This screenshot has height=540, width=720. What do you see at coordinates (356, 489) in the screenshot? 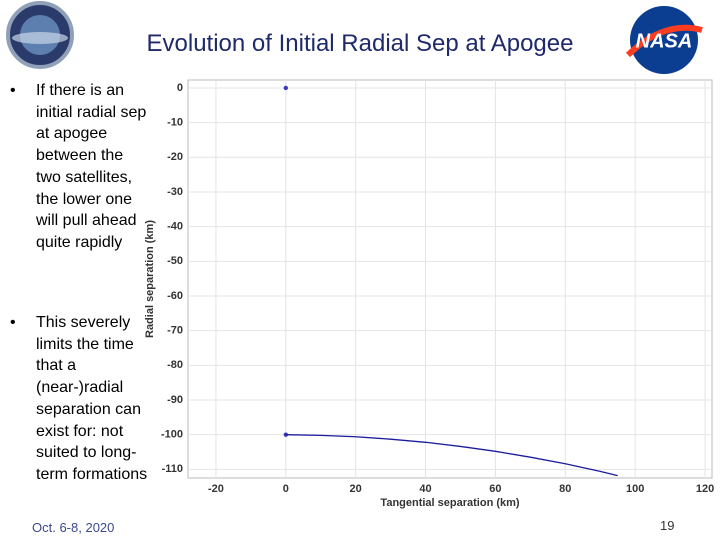
I see `x-tick-label: 20` at bounding box center [356, 489].